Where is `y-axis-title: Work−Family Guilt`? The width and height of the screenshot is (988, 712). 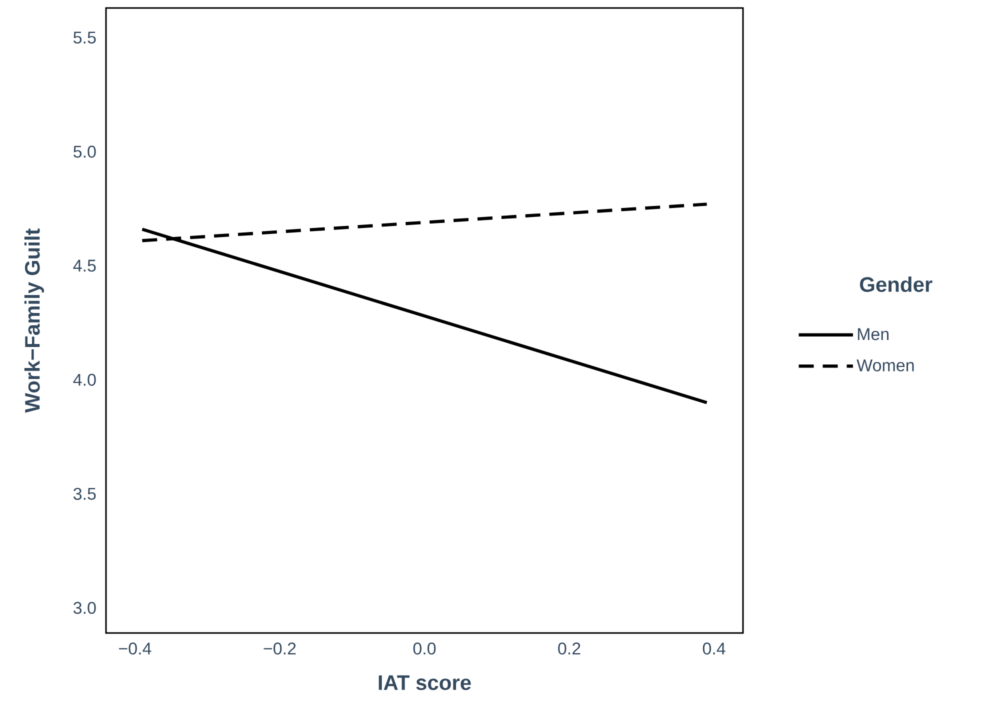 y-axis-title: Work−Family Guilt is located at coordinates (34, 320).